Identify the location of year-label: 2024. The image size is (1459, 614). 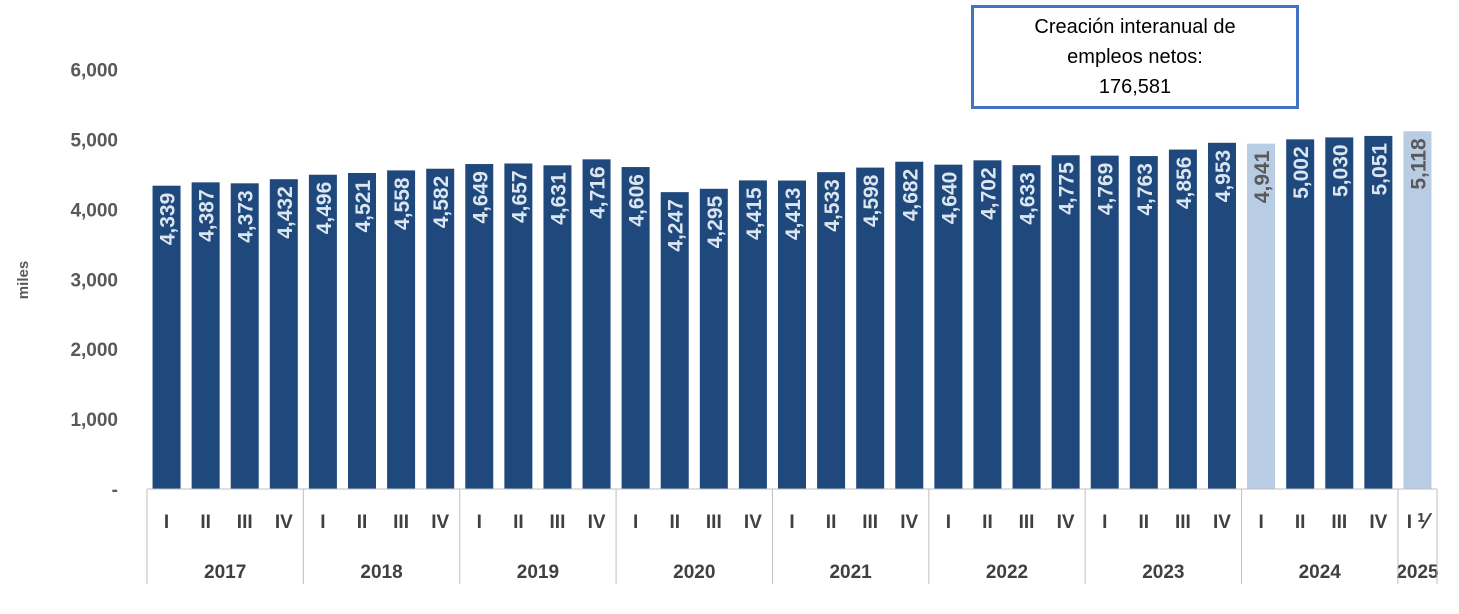
(1320, 572).